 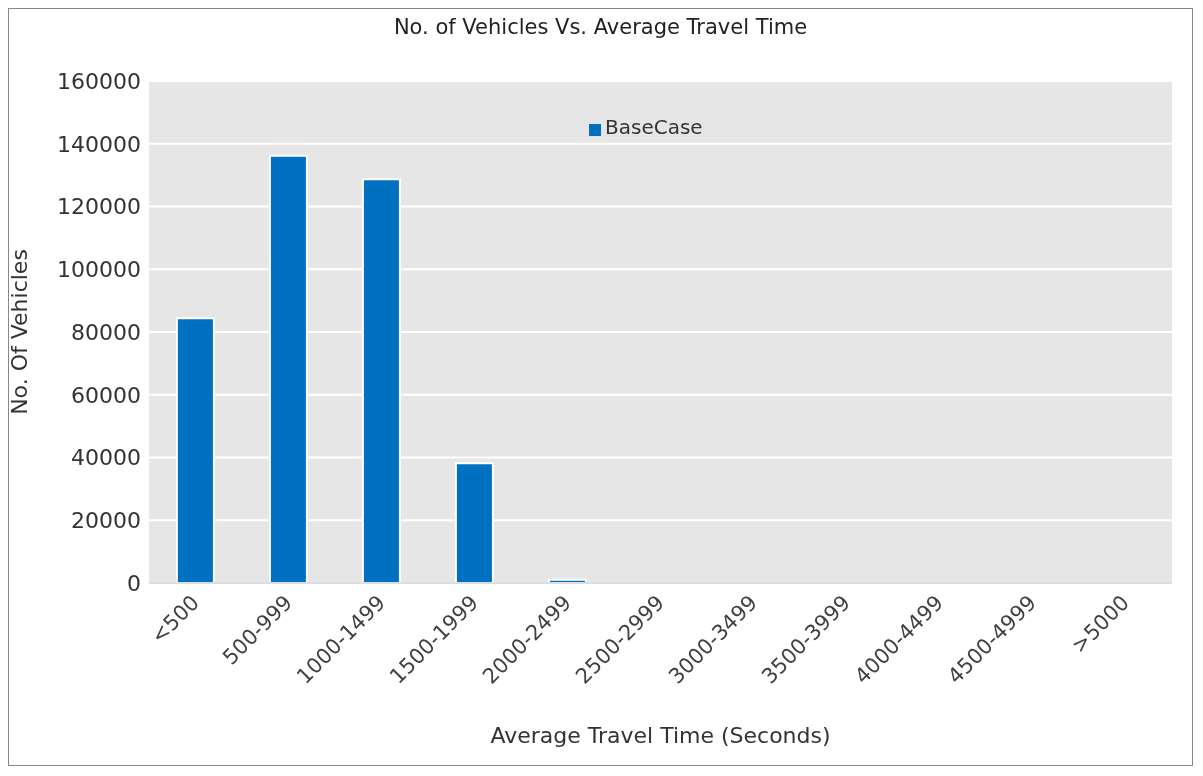 I want to click on y-tick-label: 140000, so click(x=99, y=144).